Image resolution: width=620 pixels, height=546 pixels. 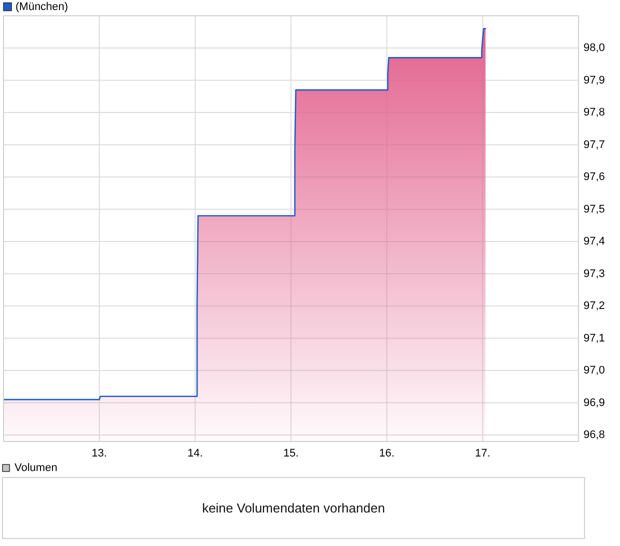 What do you see at coordinates (386, 454) in the screenshot?
I see `x-tick-label: 16.` at bounding box center [386, 454].